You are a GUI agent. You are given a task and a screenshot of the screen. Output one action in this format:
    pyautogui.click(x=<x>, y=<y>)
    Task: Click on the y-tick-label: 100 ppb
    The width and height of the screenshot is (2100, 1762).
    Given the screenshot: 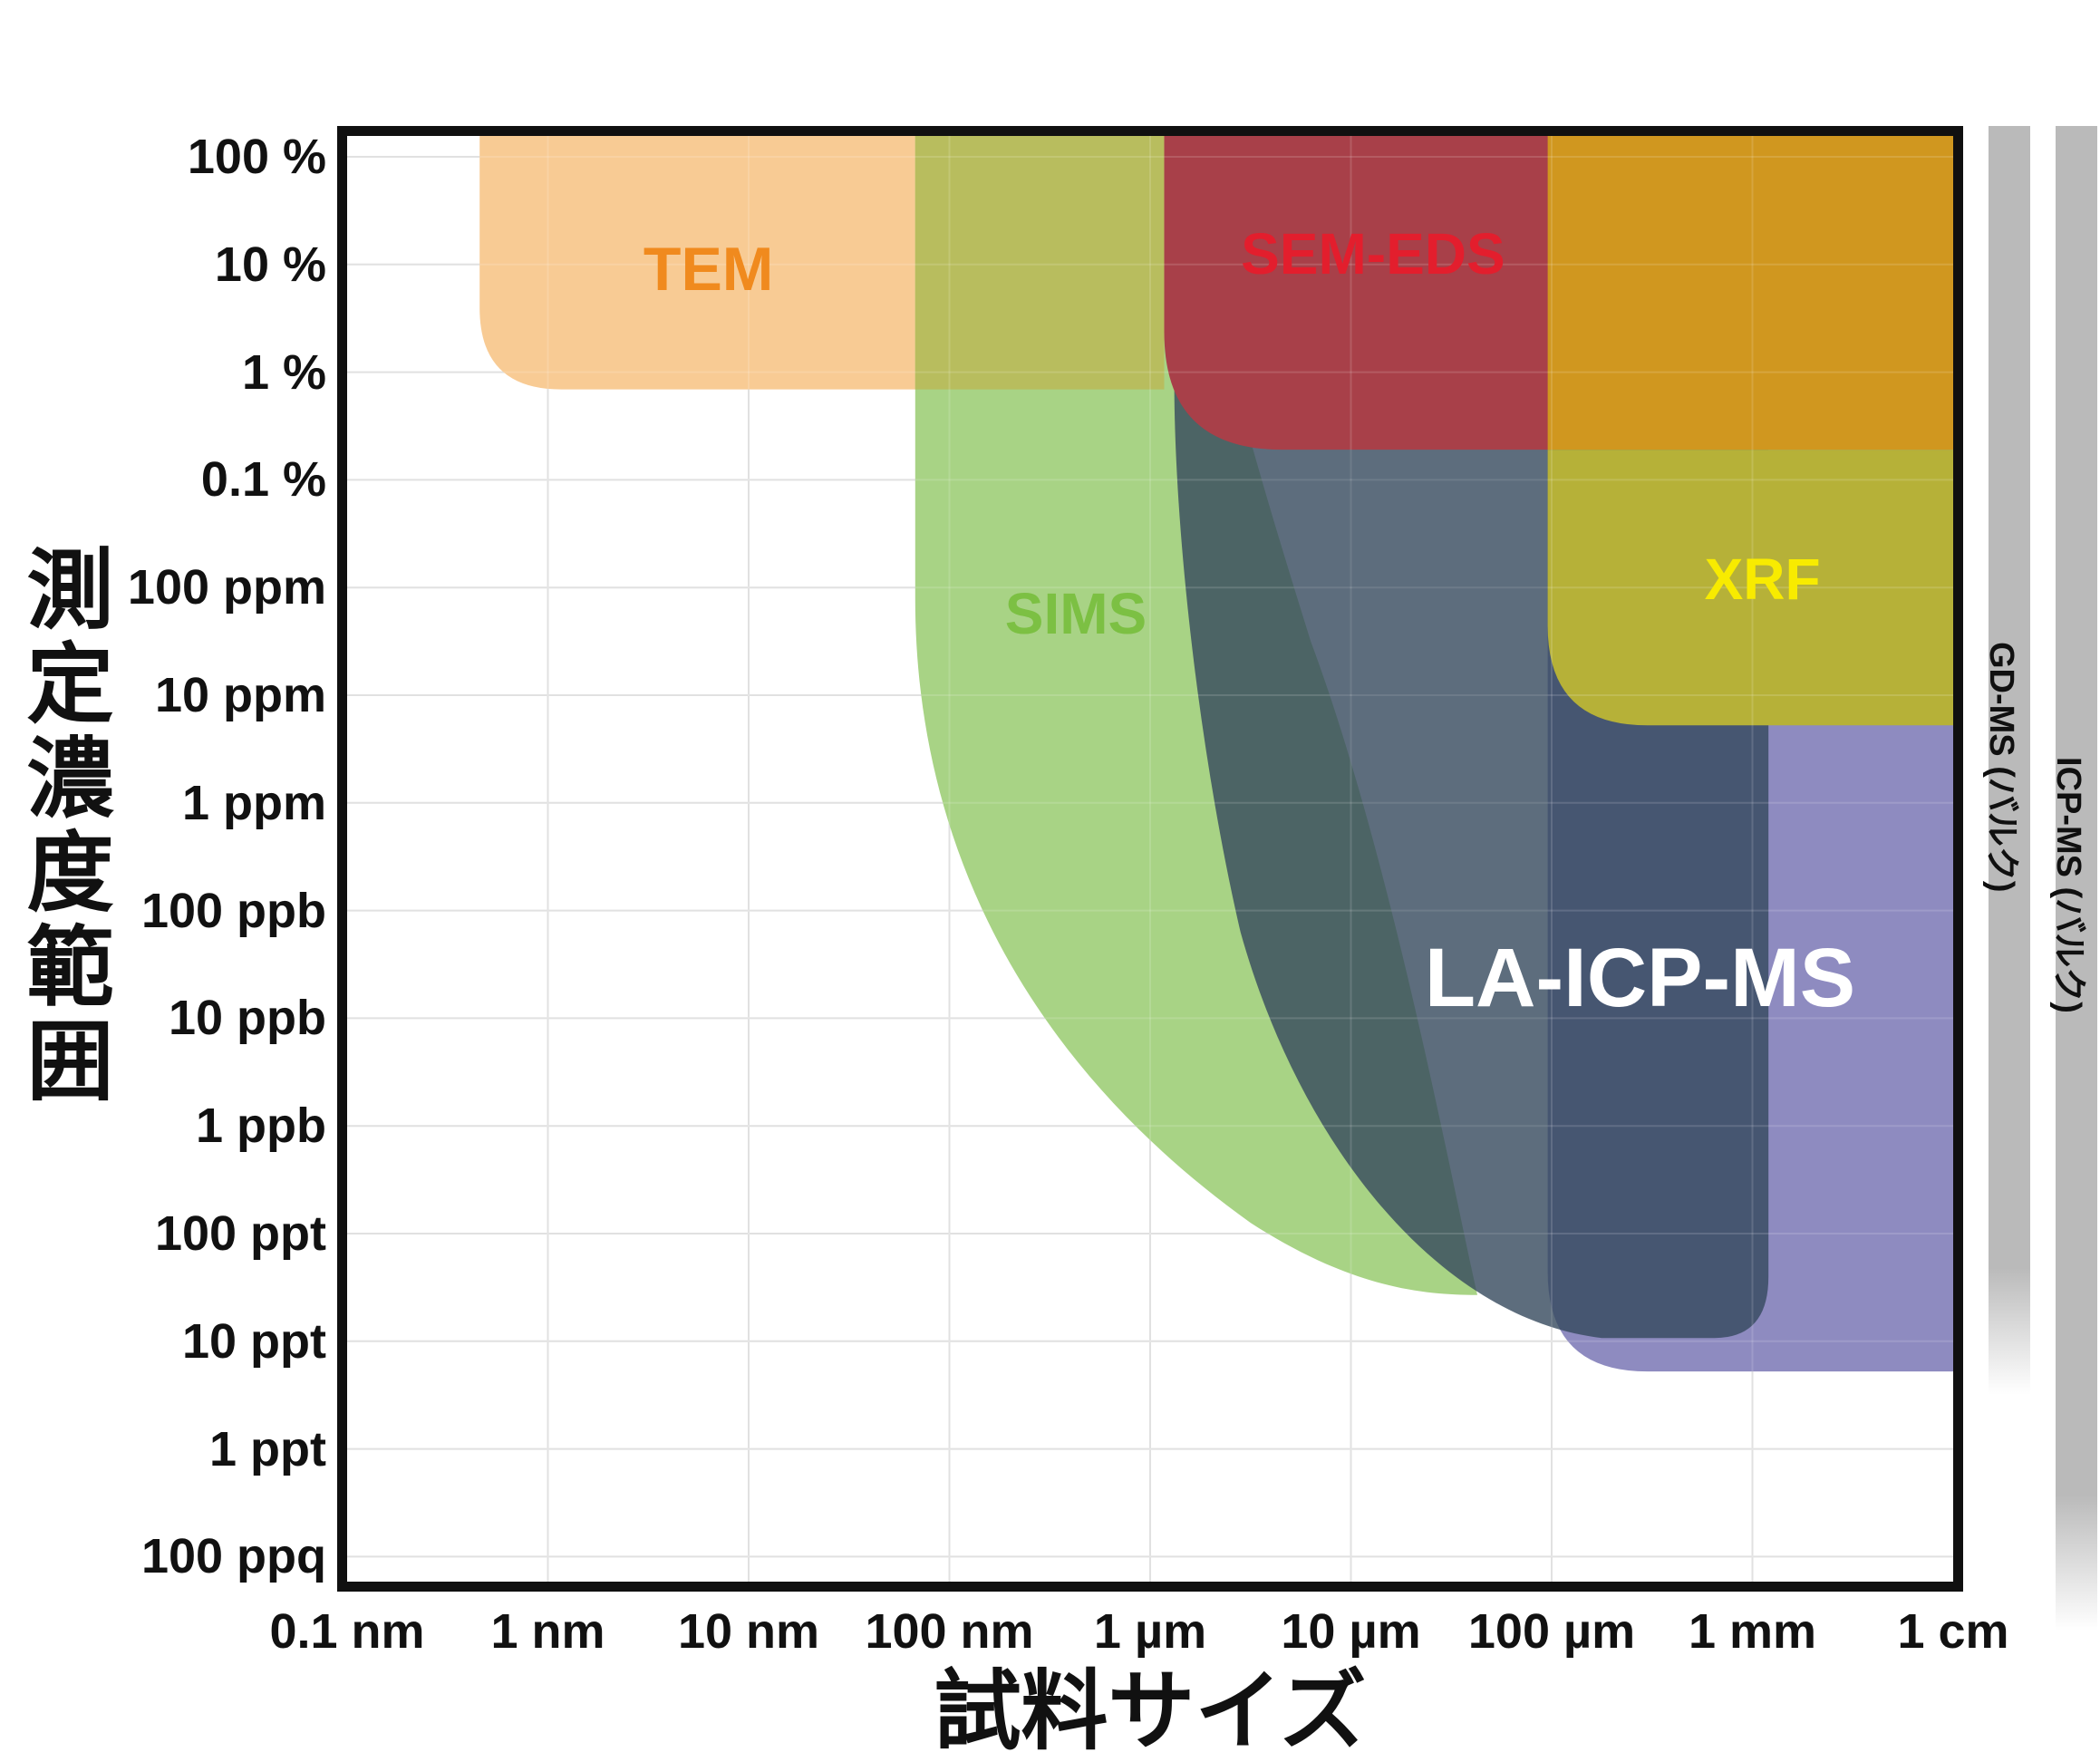 What is the action you would take?
    pyautogui.click(x=233, y=910)
    